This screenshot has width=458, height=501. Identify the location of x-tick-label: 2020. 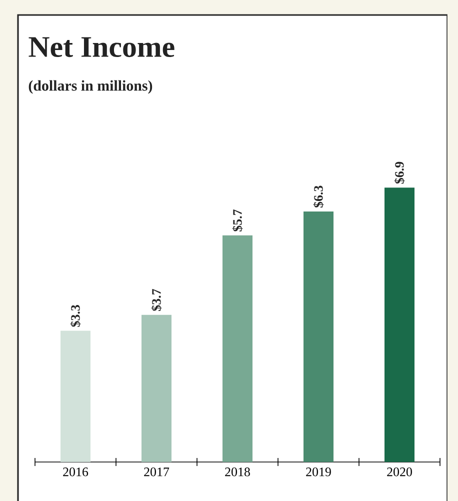
(399, 472).